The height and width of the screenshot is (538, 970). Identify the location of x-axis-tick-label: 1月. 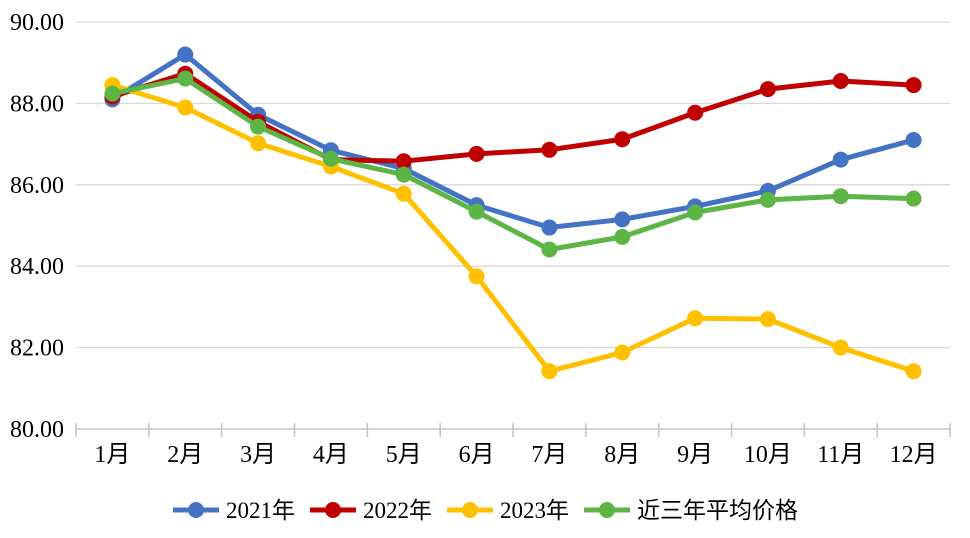
(112, 455).